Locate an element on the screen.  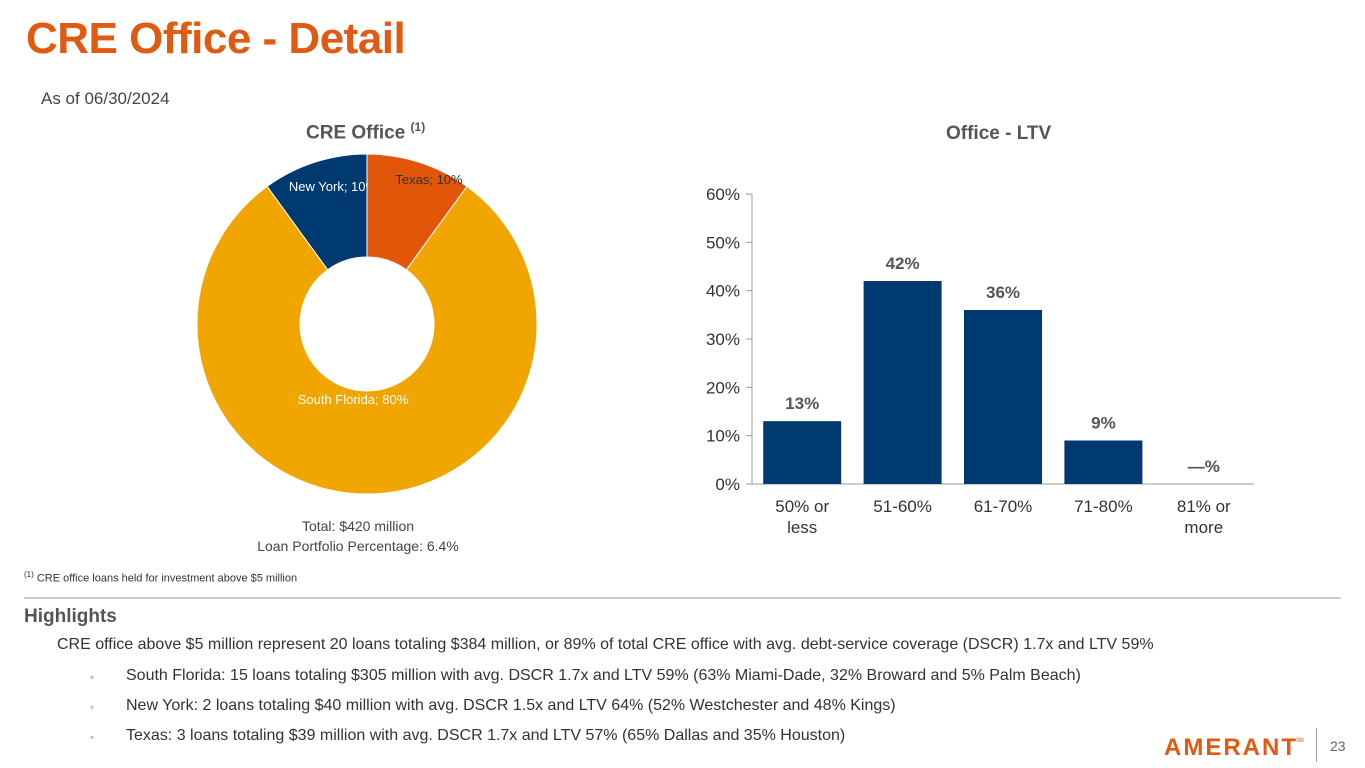
pie-slice-south-florida is located at coordinates (367, 340).